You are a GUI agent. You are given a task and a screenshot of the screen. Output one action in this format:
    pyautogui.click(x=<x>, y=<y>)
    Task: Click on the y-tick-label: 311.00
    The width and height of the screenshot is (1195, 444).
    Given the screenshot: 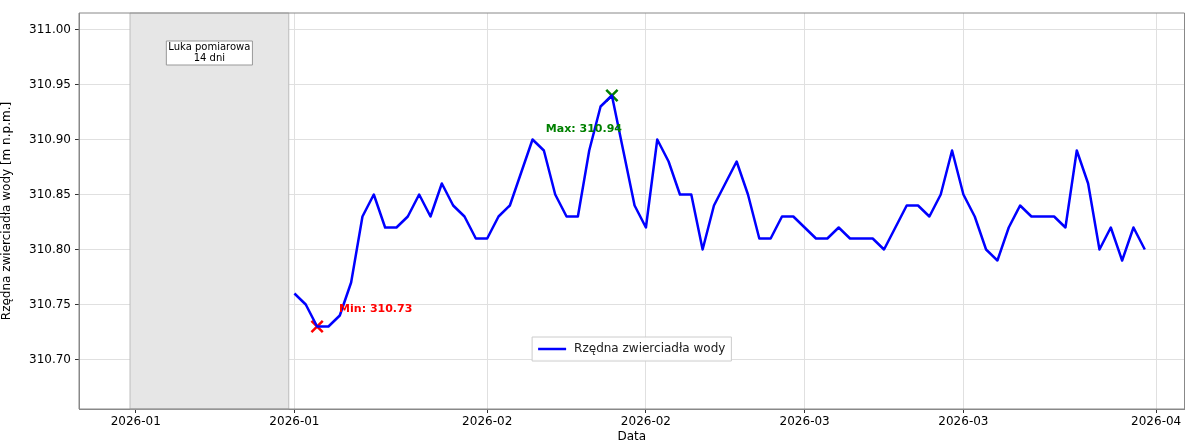 What is the action you would take?
    pyautogui.click(x=50, y=28)
    